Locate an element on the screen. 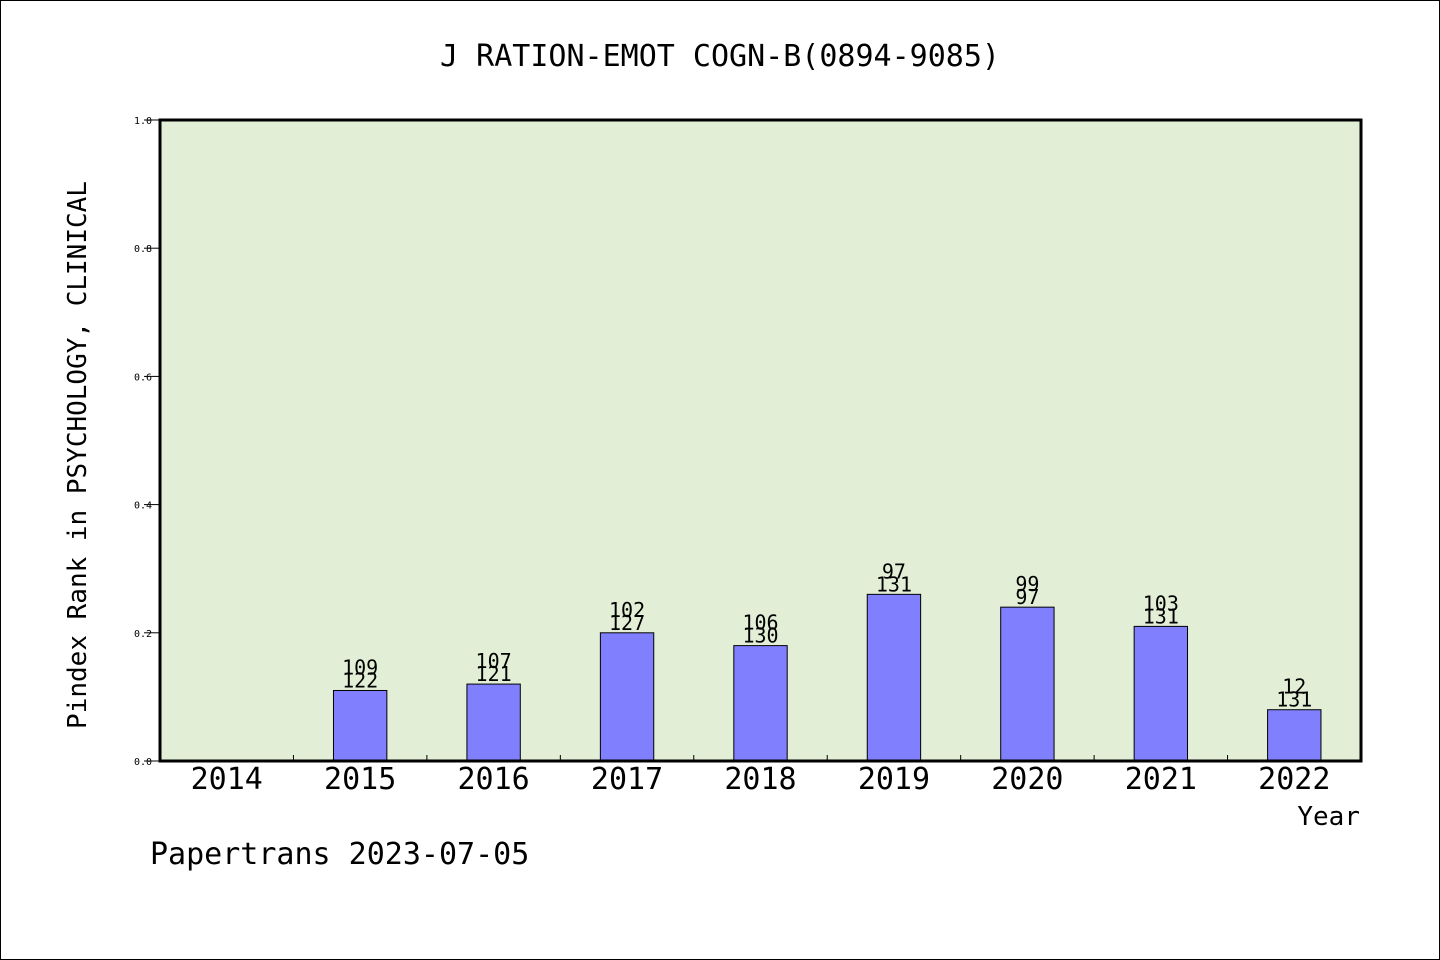 The image size is (1440, 960). x-tick-label: 2018 is located at coordinates (760, 779).